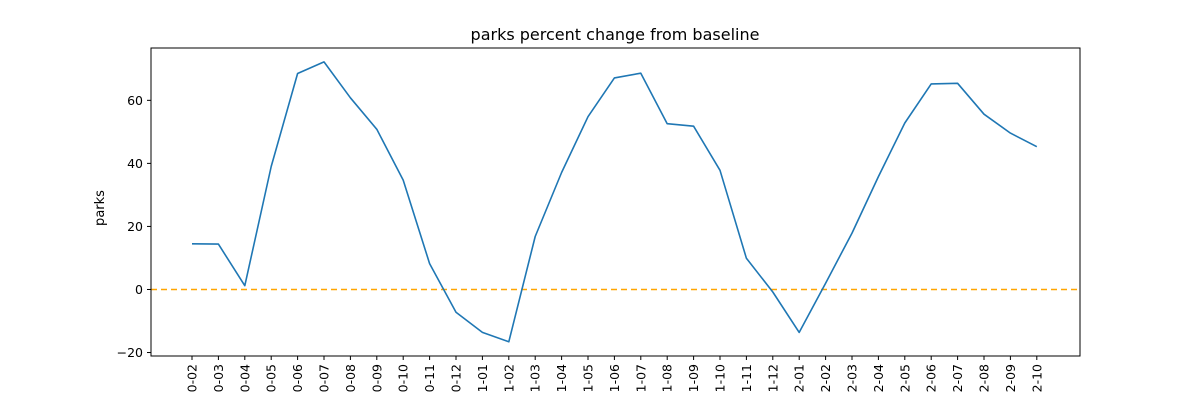  What do you see at coordinates (376, 378) in the screenshot?
I see `x-tick-label: 0-09` at bounding box center [376, 378].